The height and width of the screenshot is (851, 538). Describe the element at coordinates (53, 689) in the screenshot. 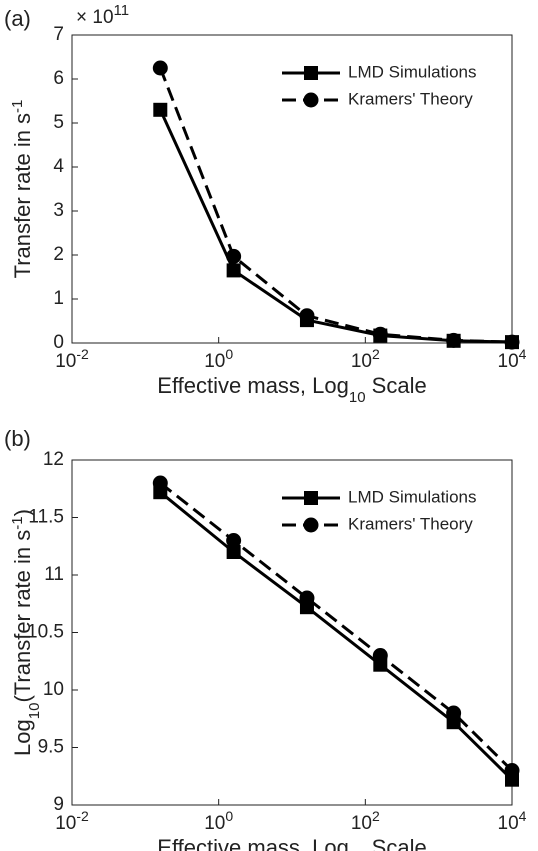

I see `y-tick-label: 10` at that location.